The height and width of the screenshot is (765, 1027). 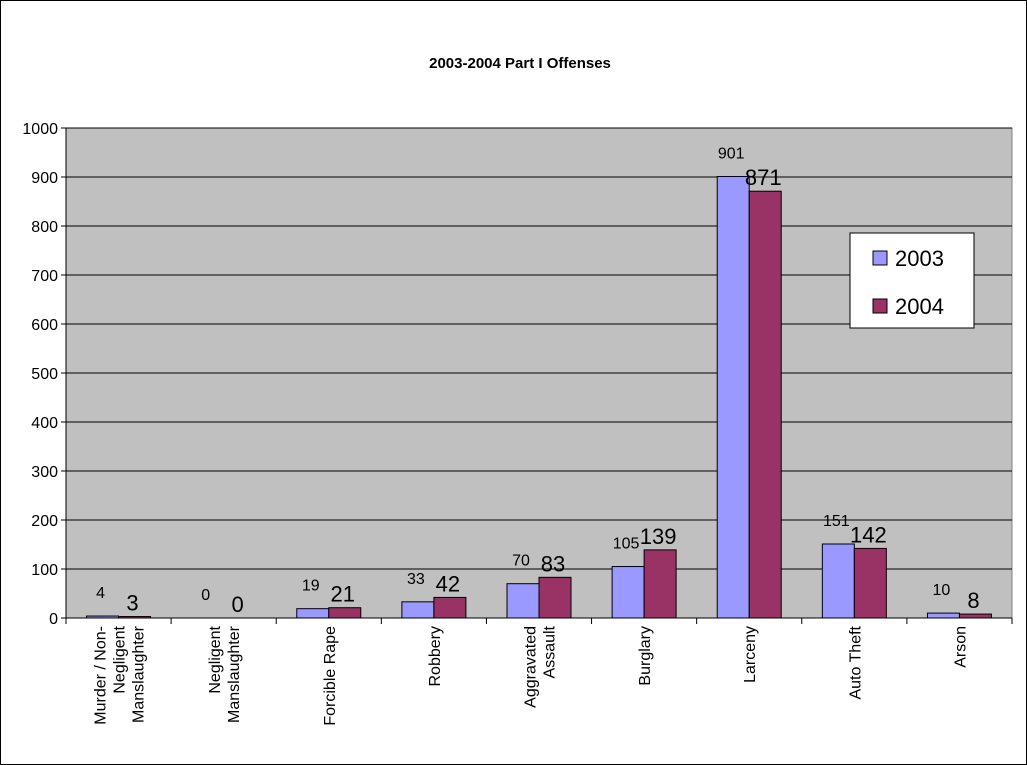 What do you see at coordinates (44, 374) in the screenshot?
I see `y-tick-label: 500` at bounding box center [44, 374].